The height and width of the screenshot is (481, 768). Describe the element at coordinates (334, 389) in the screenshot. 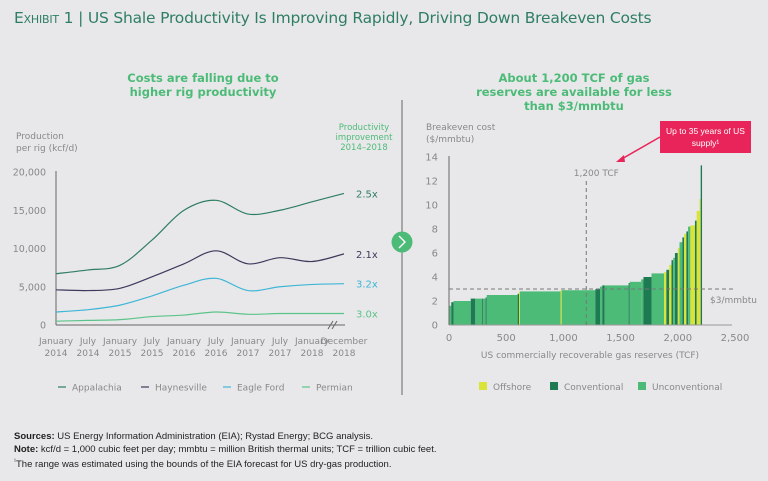

I see `legend-label: Permian` at that location.